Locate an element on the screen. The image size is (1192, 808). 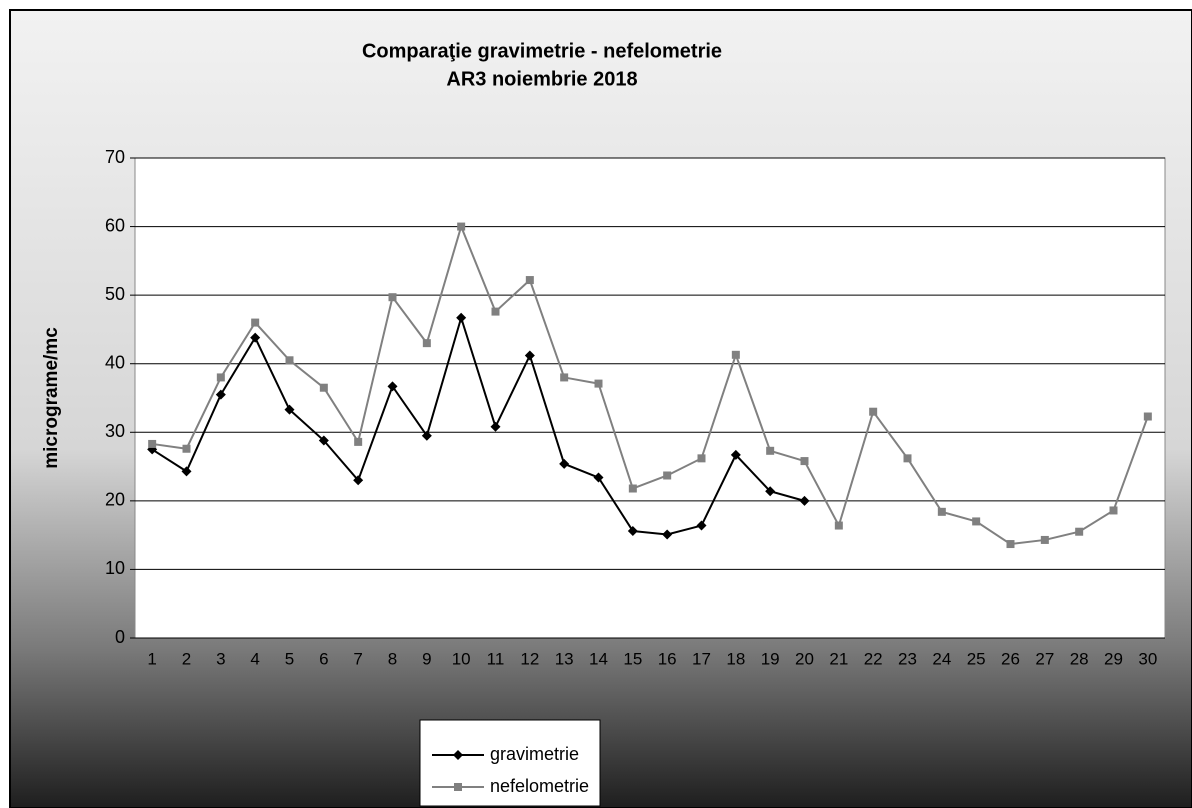
x-tick-label: 6 is located at coordinates (323, 658).